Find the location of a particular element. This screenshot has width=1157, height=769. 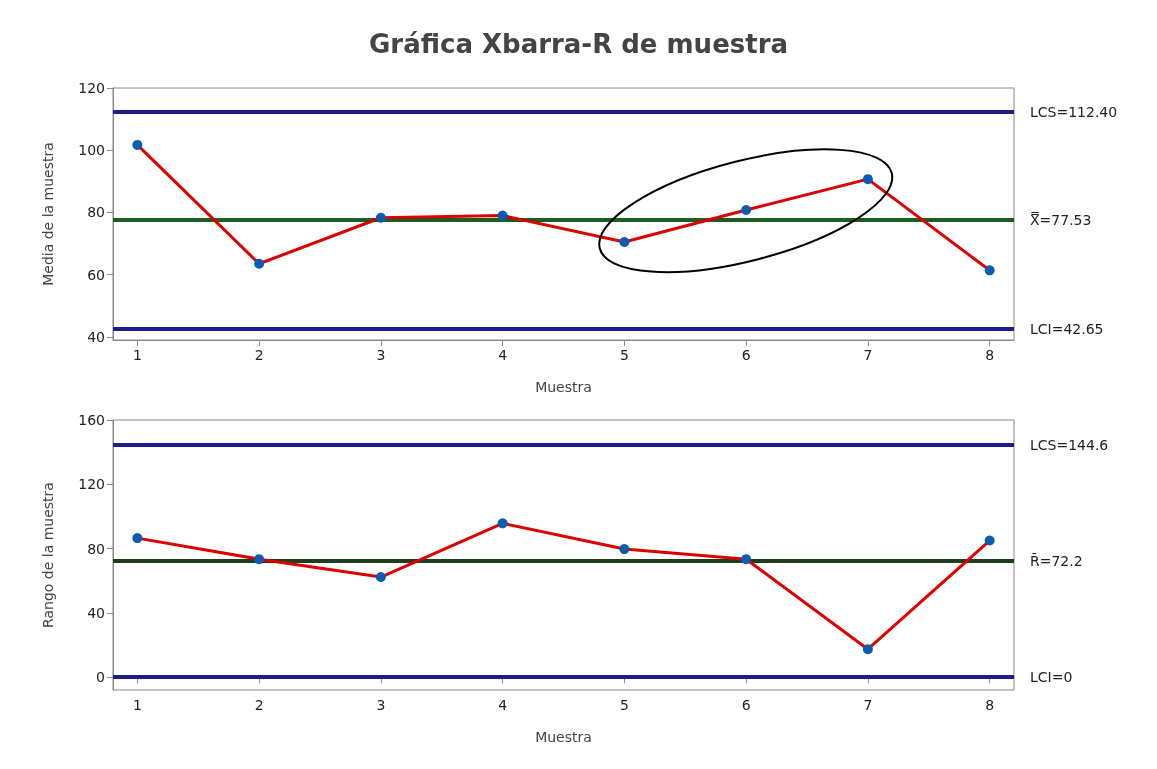

y-tick-label: 0 is located at coordinates (100, 677).